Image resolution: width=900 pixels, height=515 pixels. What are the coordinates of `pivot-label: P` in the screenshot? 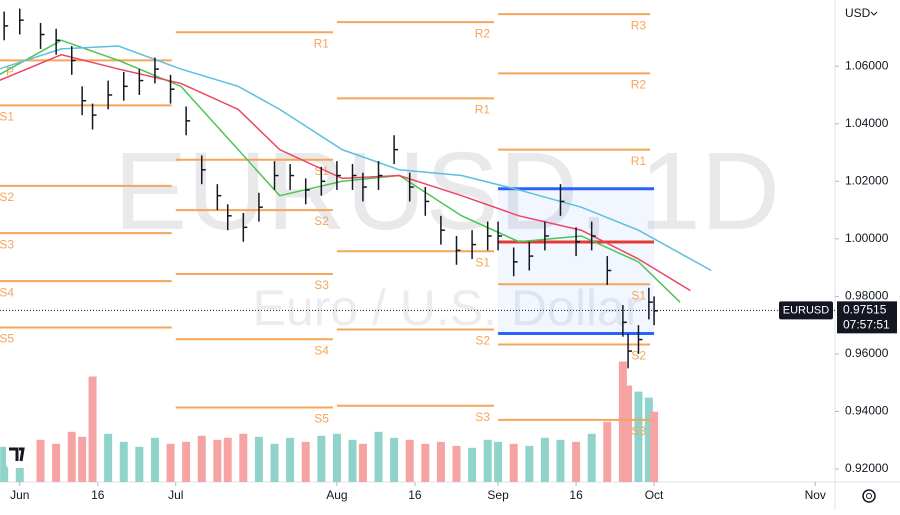 It's located at (10, 72).